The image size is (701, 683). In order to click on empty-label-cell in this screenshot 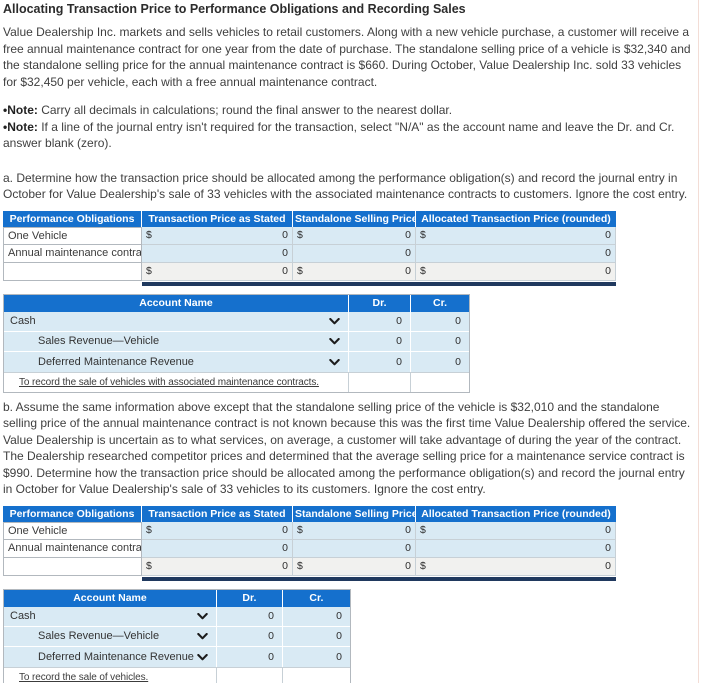, I will do `click(72, 566)`.